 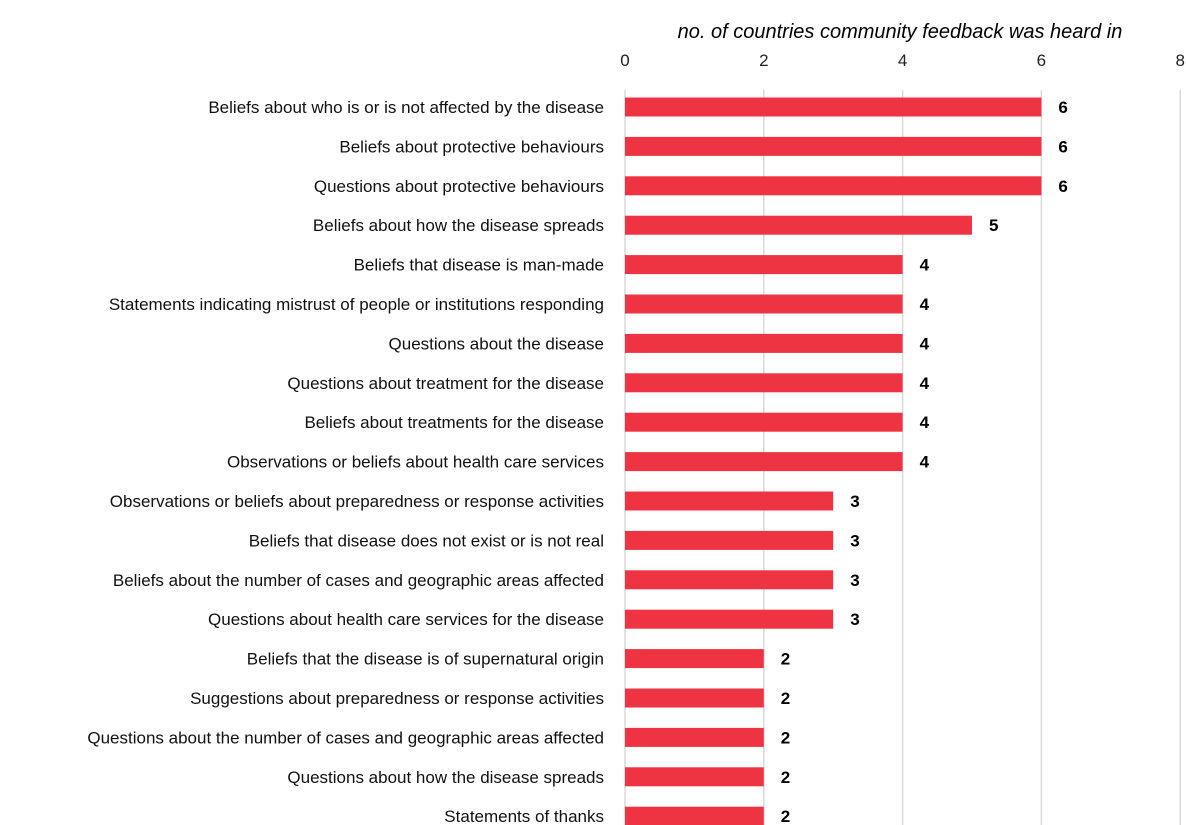 I want to click on category-label: Questions about protective behaviours, so click(x=459, y=186).